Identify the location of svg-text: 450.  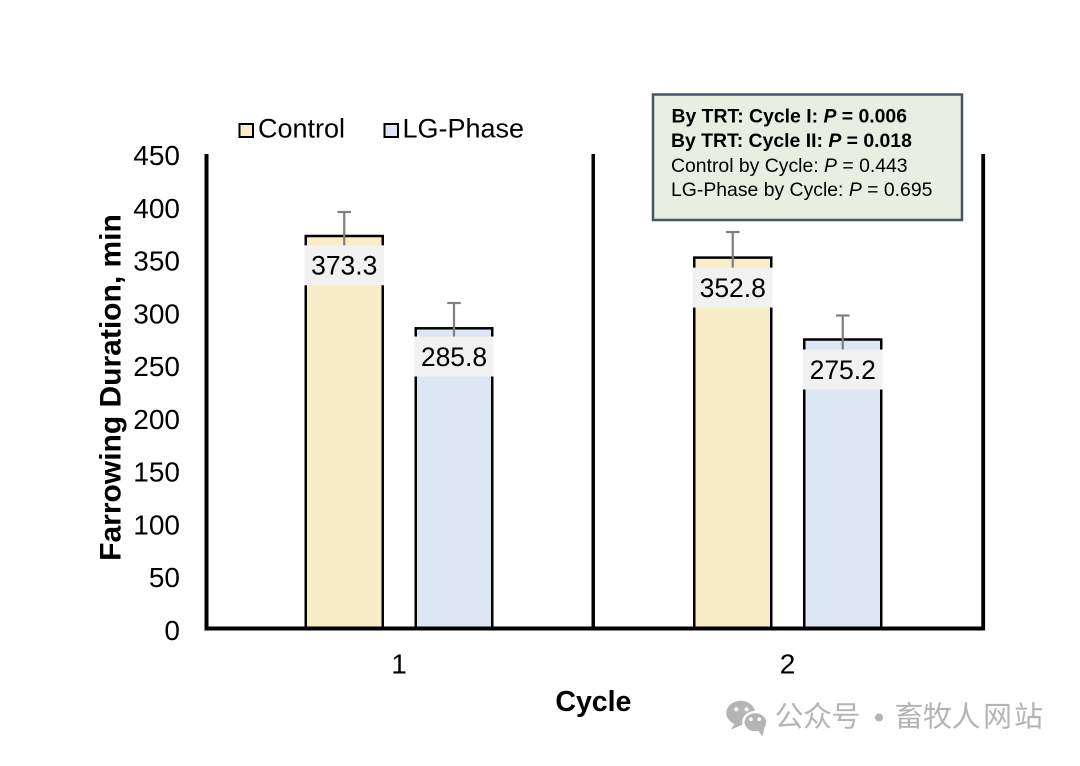
(156, 155).